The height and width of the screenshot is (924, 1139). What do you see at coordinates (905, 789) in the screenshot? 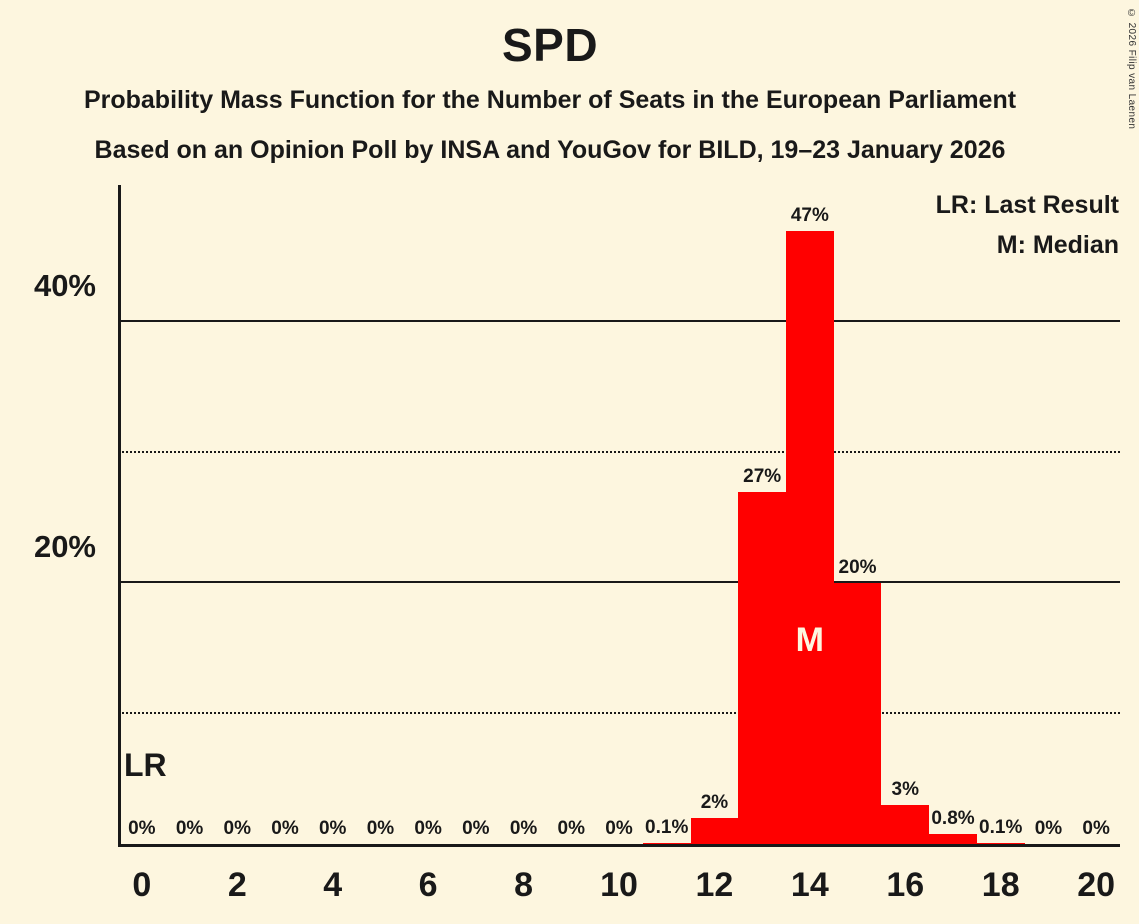
I see `bar-value-label: 3%` at bounding box center [905, 789].